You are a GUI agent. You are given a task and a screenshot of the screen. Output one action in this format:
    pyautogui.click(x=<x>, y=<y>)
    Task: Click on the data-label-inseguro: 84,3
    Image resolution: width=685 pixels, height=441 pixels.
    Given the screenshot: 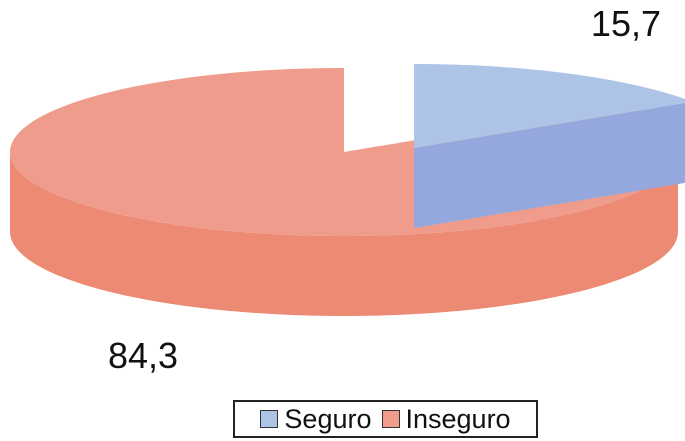 What is the action you would take?
    pyautogui.click(x=143, y=355)
    